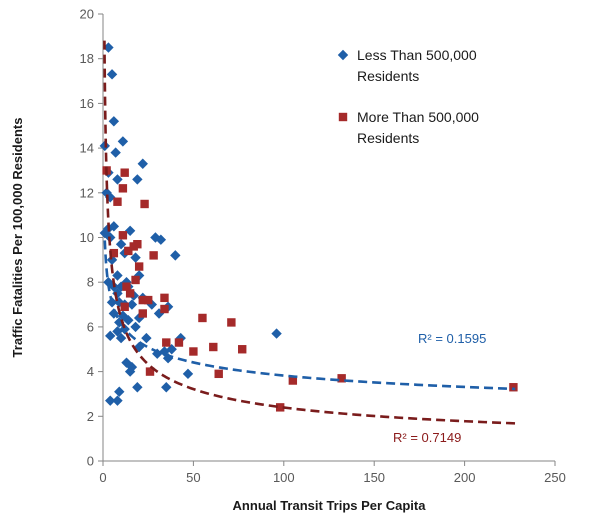  What do you see at coordinates (102, 477) in the screenshot?
I see `x-tick-label: 0` at bounding box center [102, 477].